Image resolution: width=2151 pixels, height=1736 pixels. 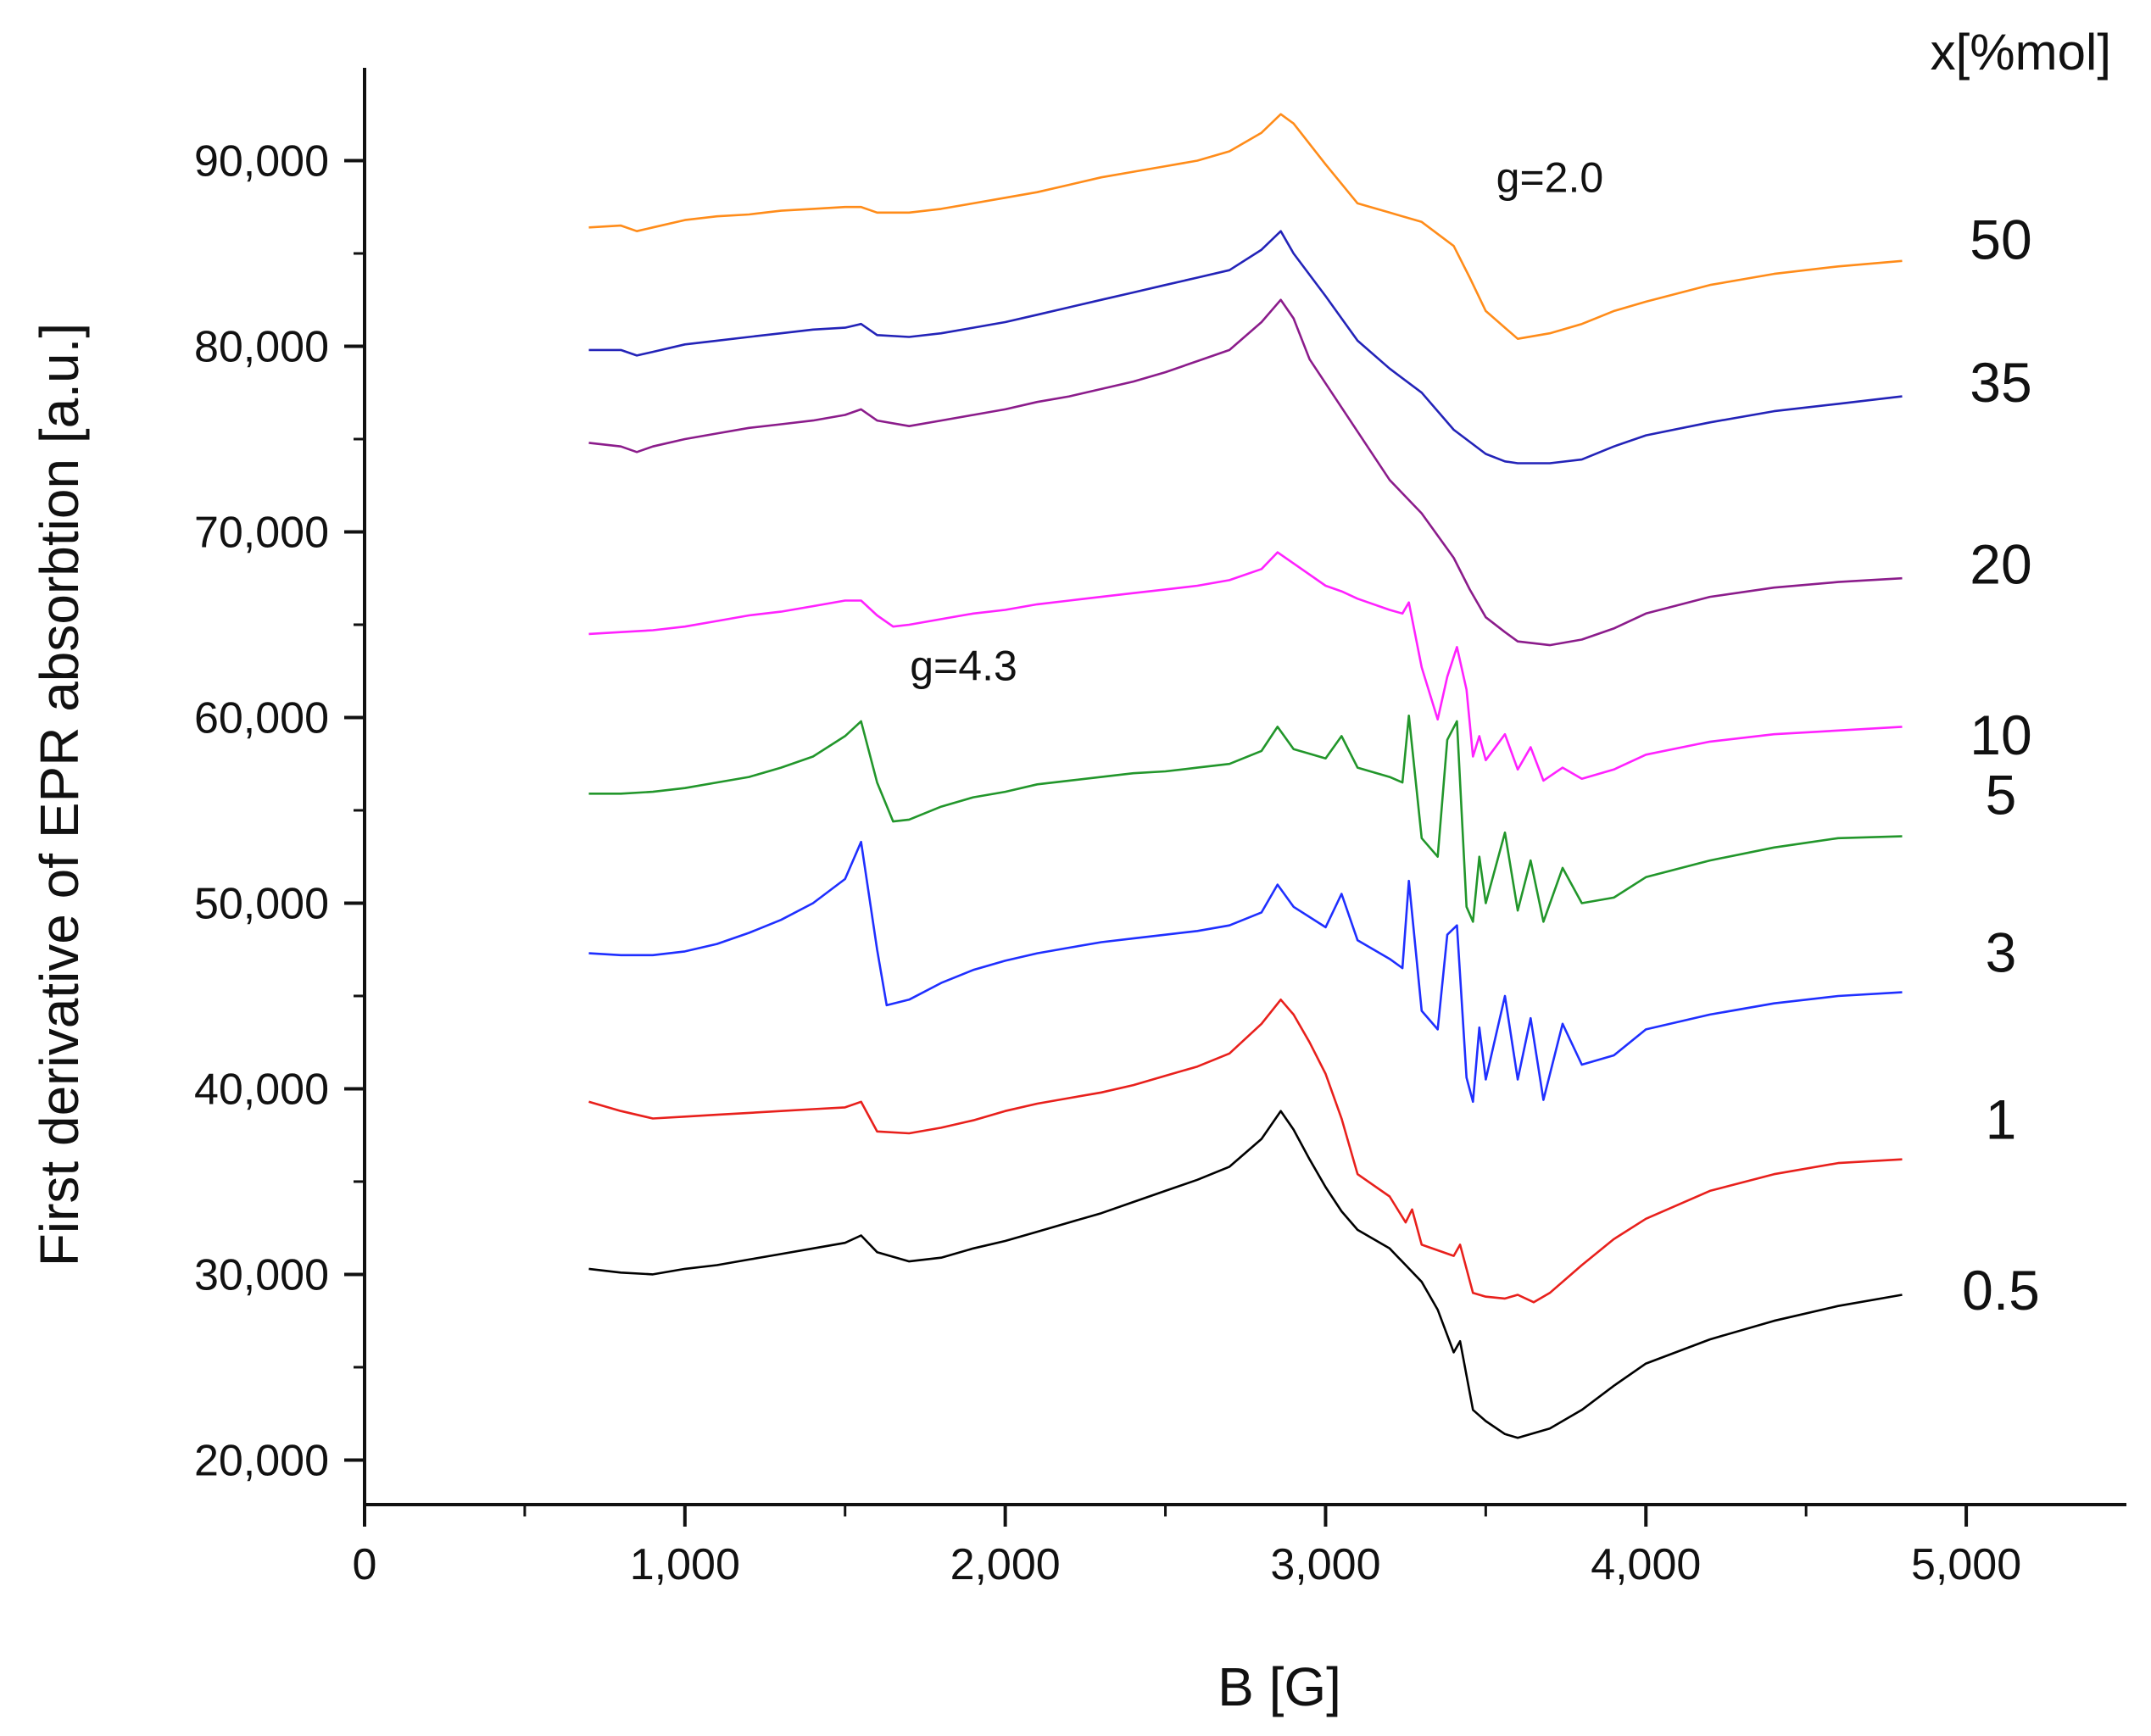 What do you see at coordinates (2002, 794) in the screenshot?
I see `series-label-5: 5` at bounding box center [2002, 794].